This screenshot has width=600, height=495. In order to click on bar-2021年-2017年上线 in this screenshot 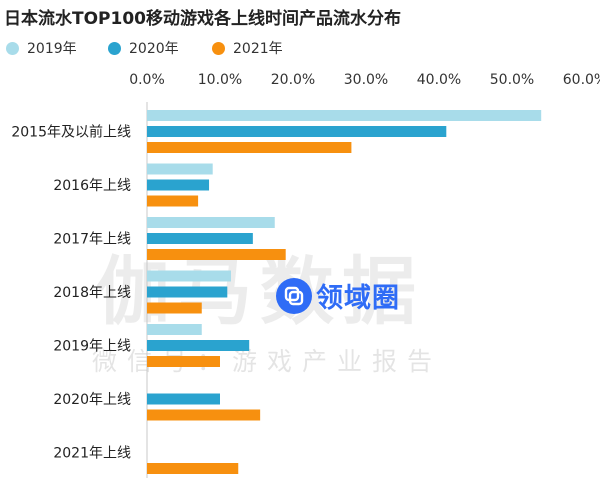, I will do `click(216, 254)`.